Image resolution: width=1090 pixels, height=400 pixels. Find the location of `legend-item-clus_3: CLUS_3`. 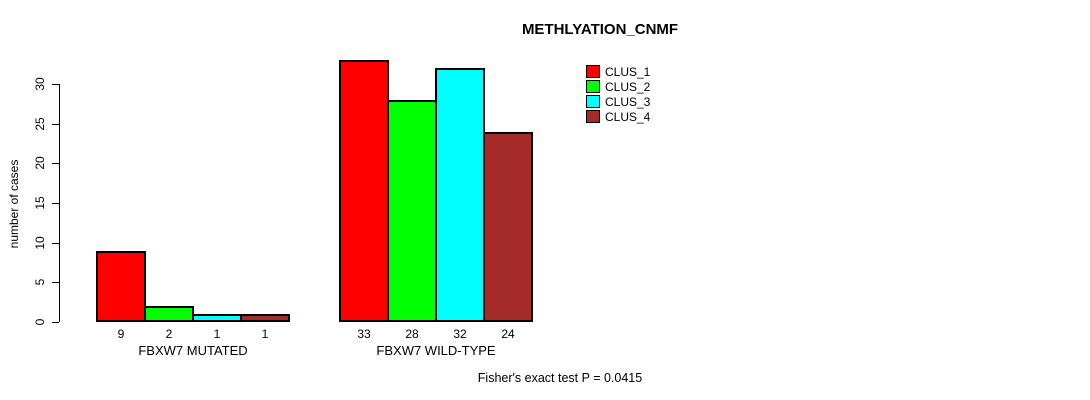

legend-item-clus_3: CLUS_3 is located at coordinates (618, 101).